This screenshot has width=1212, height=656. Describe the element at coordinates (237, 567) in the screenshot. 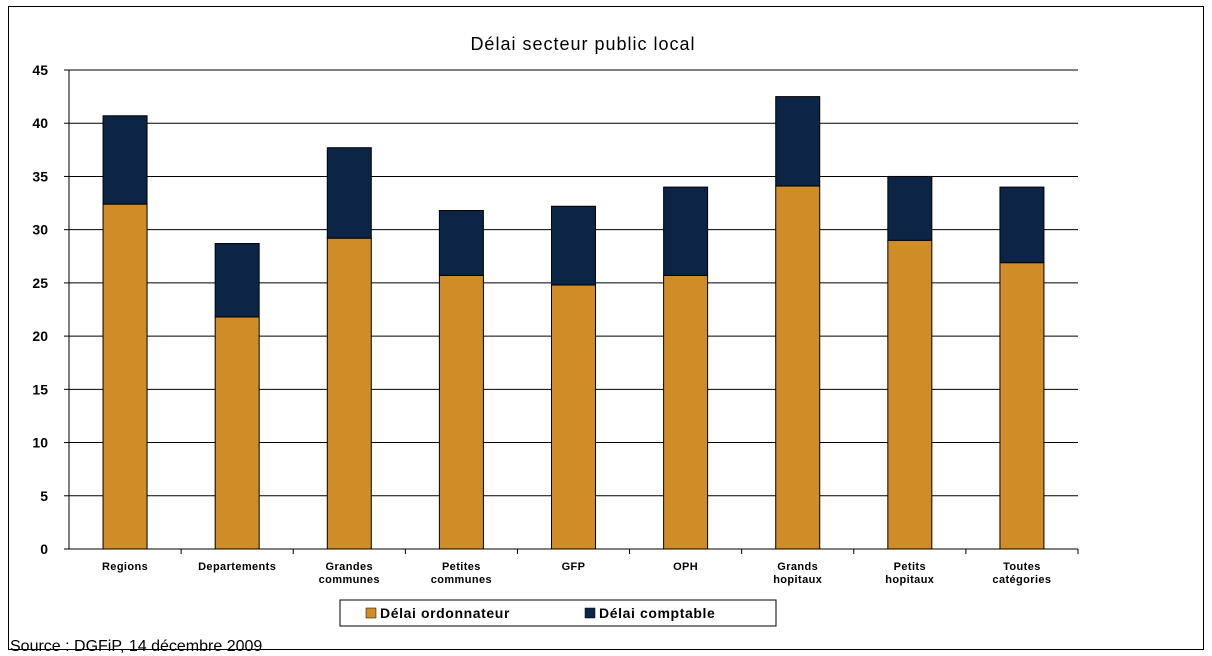

I see `x-tick-label: Departements` at that location.